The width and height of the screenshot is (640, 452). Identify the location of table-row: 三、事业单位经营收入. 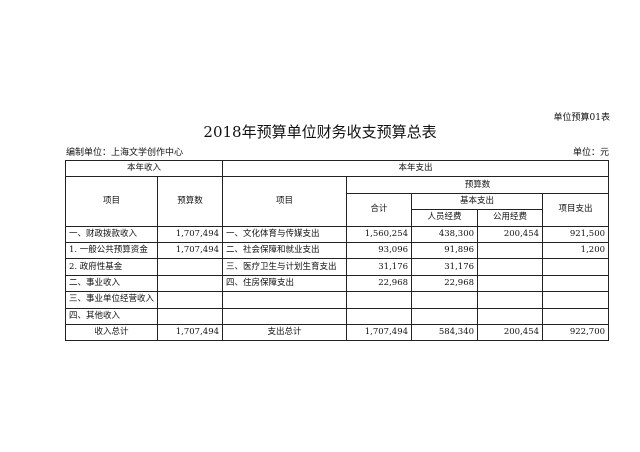
(337, 300).